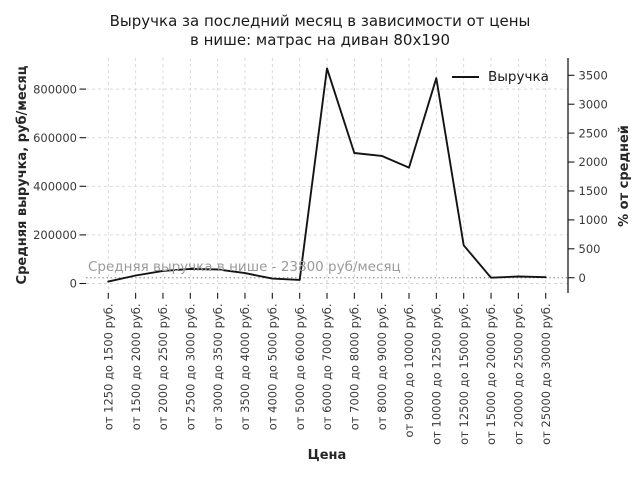  What do you see at coordinates (327, 367) in the screenshot?
I see `x-tick-label: от 6000 до 7000 руб.` at bounding box center [327, 367].